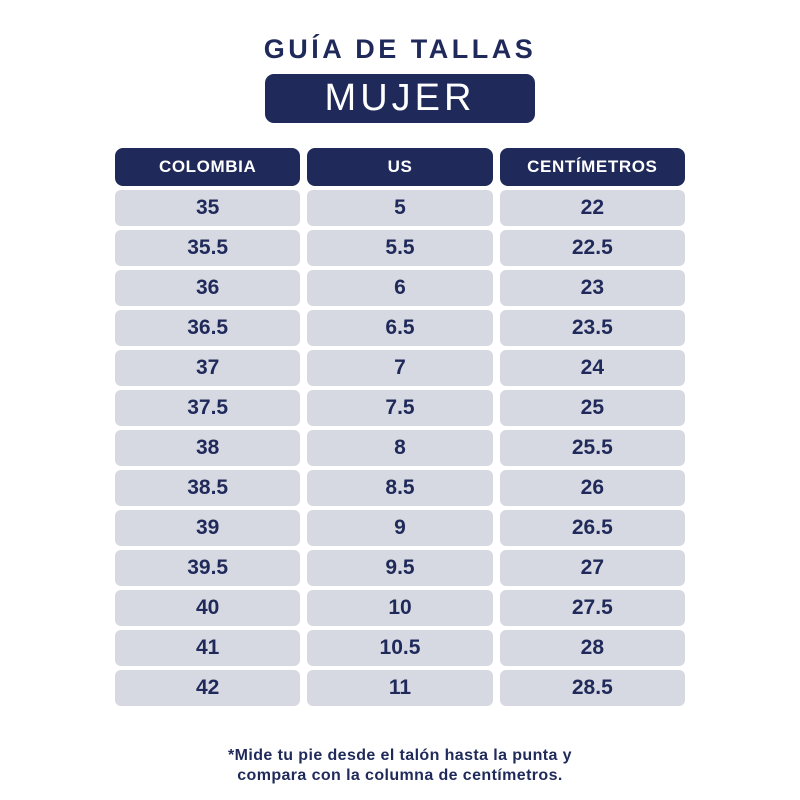 The width and height of the screenshot is (800, 800). Describe the element at coordinates (592, 568) in the screenshot. I see `table-cell-centimetros: 27` at that location.